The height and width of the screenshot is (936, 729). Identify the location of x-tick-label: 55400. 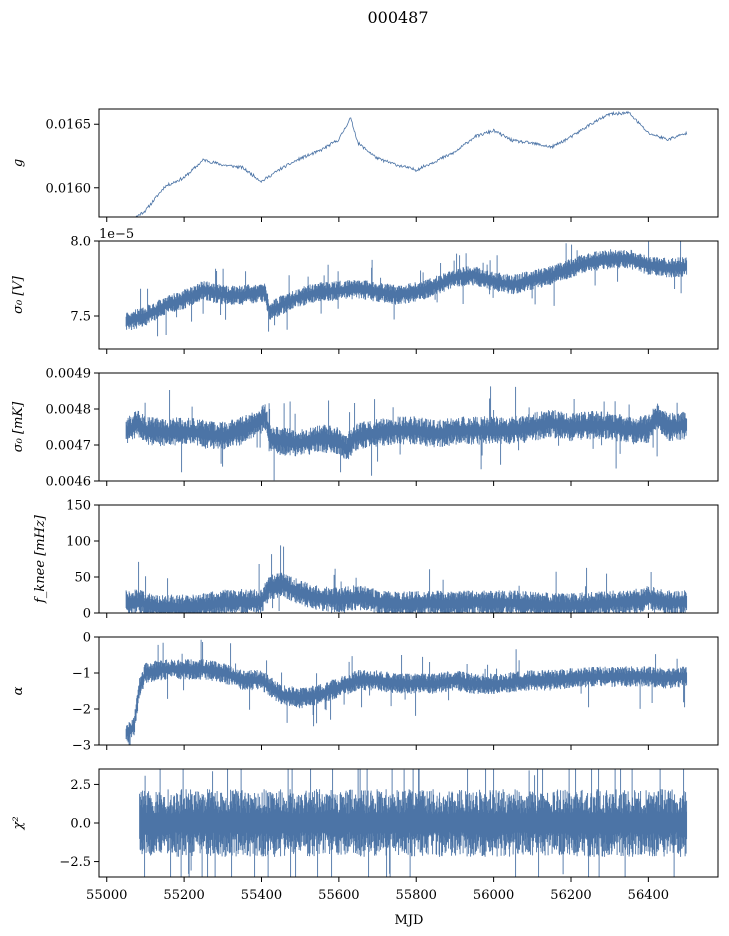
(261, 895).